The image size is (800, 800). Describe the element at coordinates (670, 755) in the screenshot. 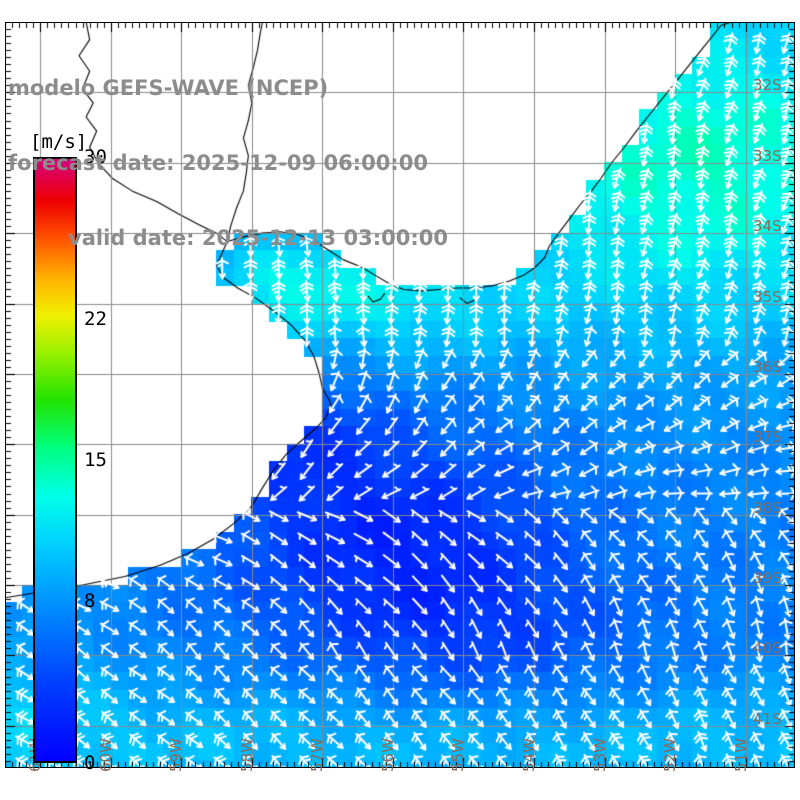

I see `lon-tick-52W: 52W` at that location.